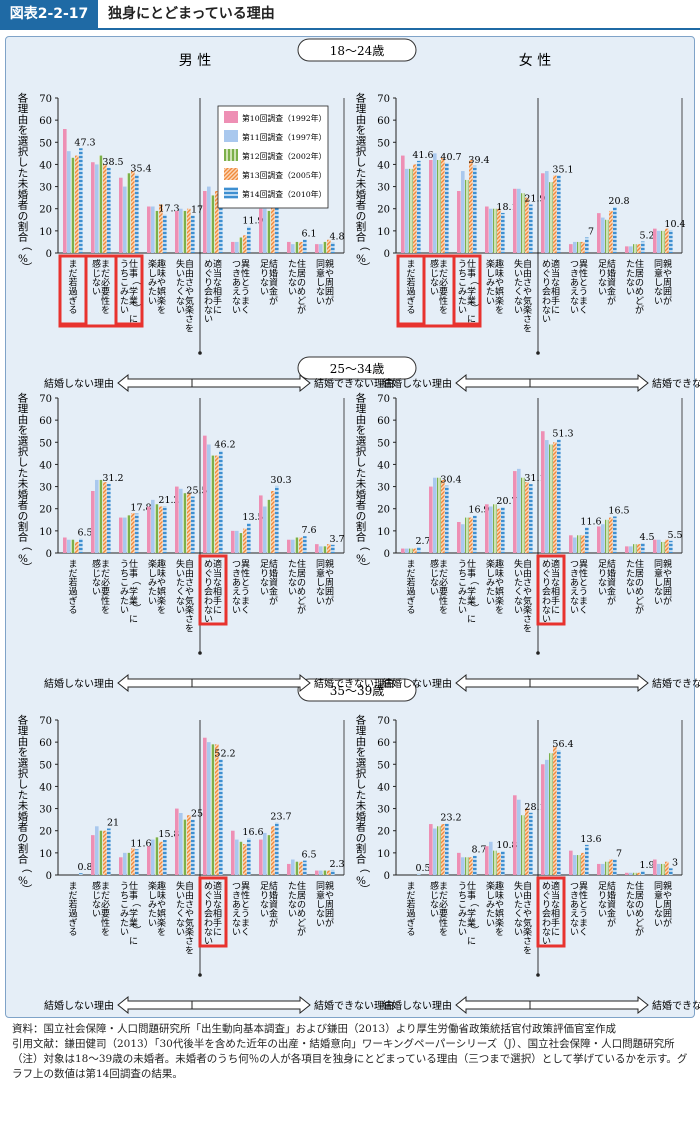  Describe the element at coordinates (96, 264) in the screenshot. I see `svg-text: 感` at that location.